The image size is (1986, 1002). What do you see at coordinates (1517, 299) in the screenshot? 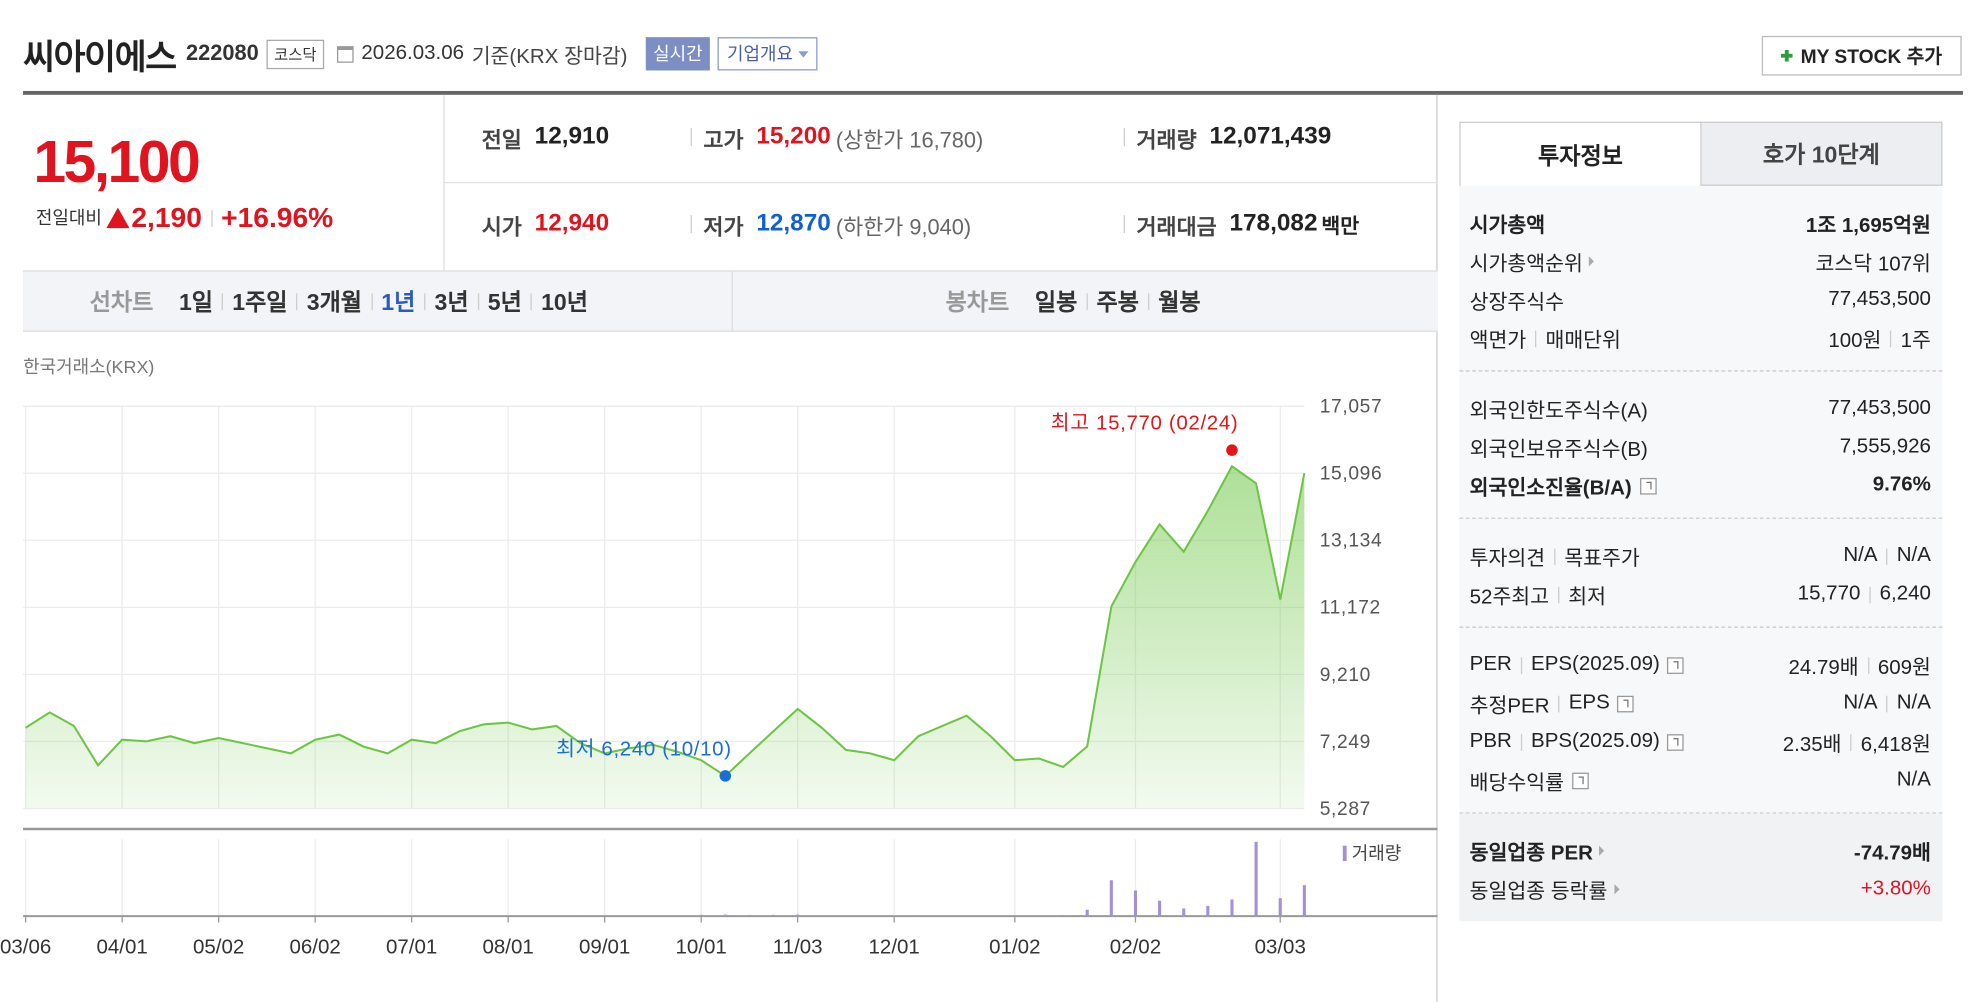
I see `row-labels: 상장주식수` at bounding box center [1517, 299].